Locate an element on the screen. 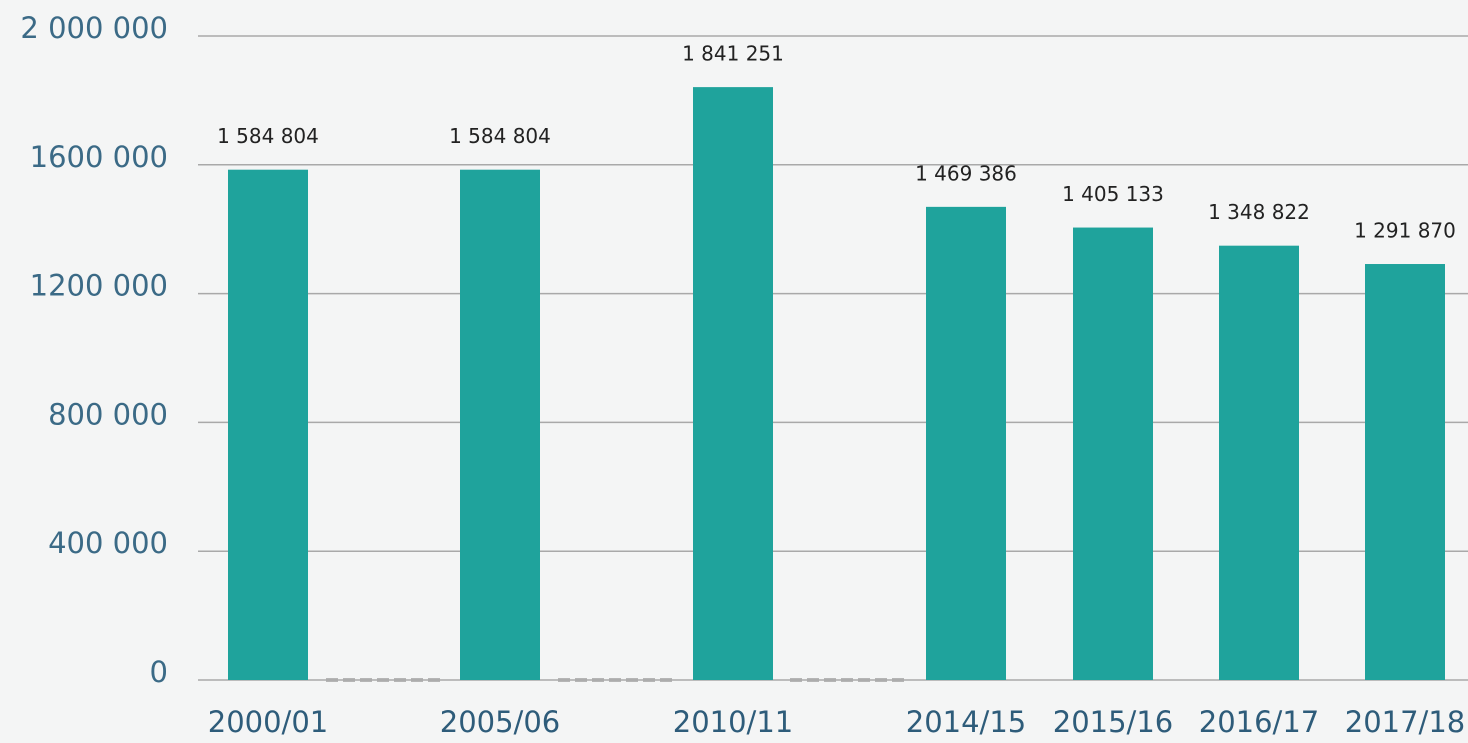 This screenshot has width=1468, height=743. y-tick-label: 2 000 000 is located at coordinates (94, 28).